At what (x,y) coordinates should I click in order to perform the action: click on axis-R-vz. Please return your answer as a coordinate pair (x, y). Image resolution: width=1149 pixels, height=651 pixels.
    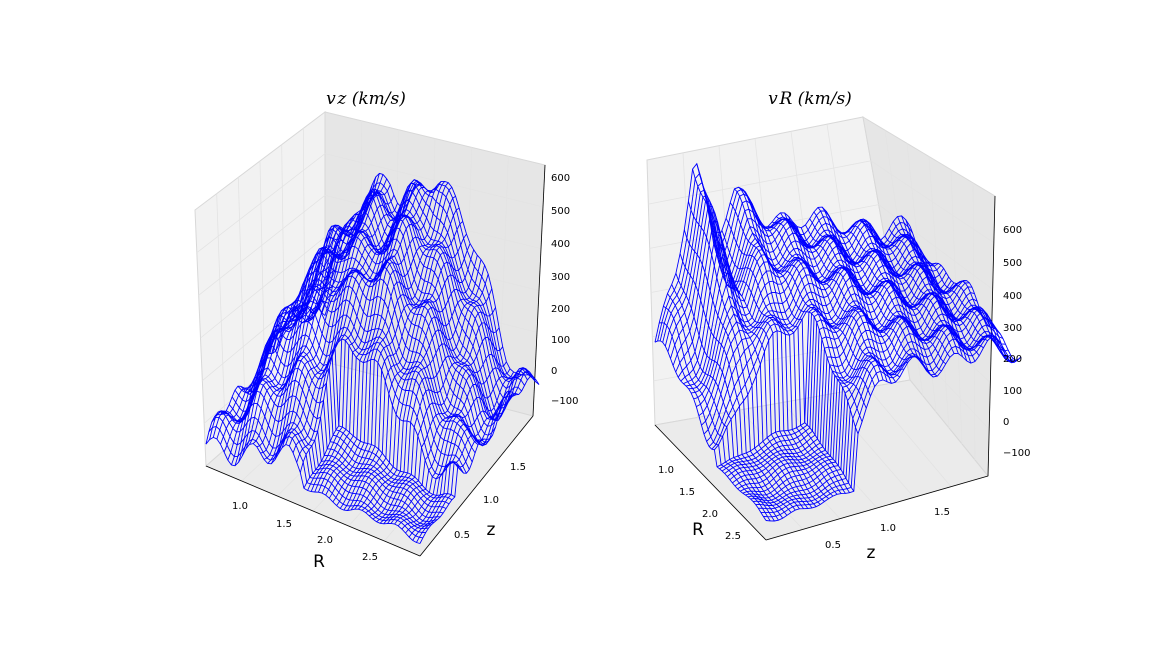
    Looking at the image, I should click on (313, 511).